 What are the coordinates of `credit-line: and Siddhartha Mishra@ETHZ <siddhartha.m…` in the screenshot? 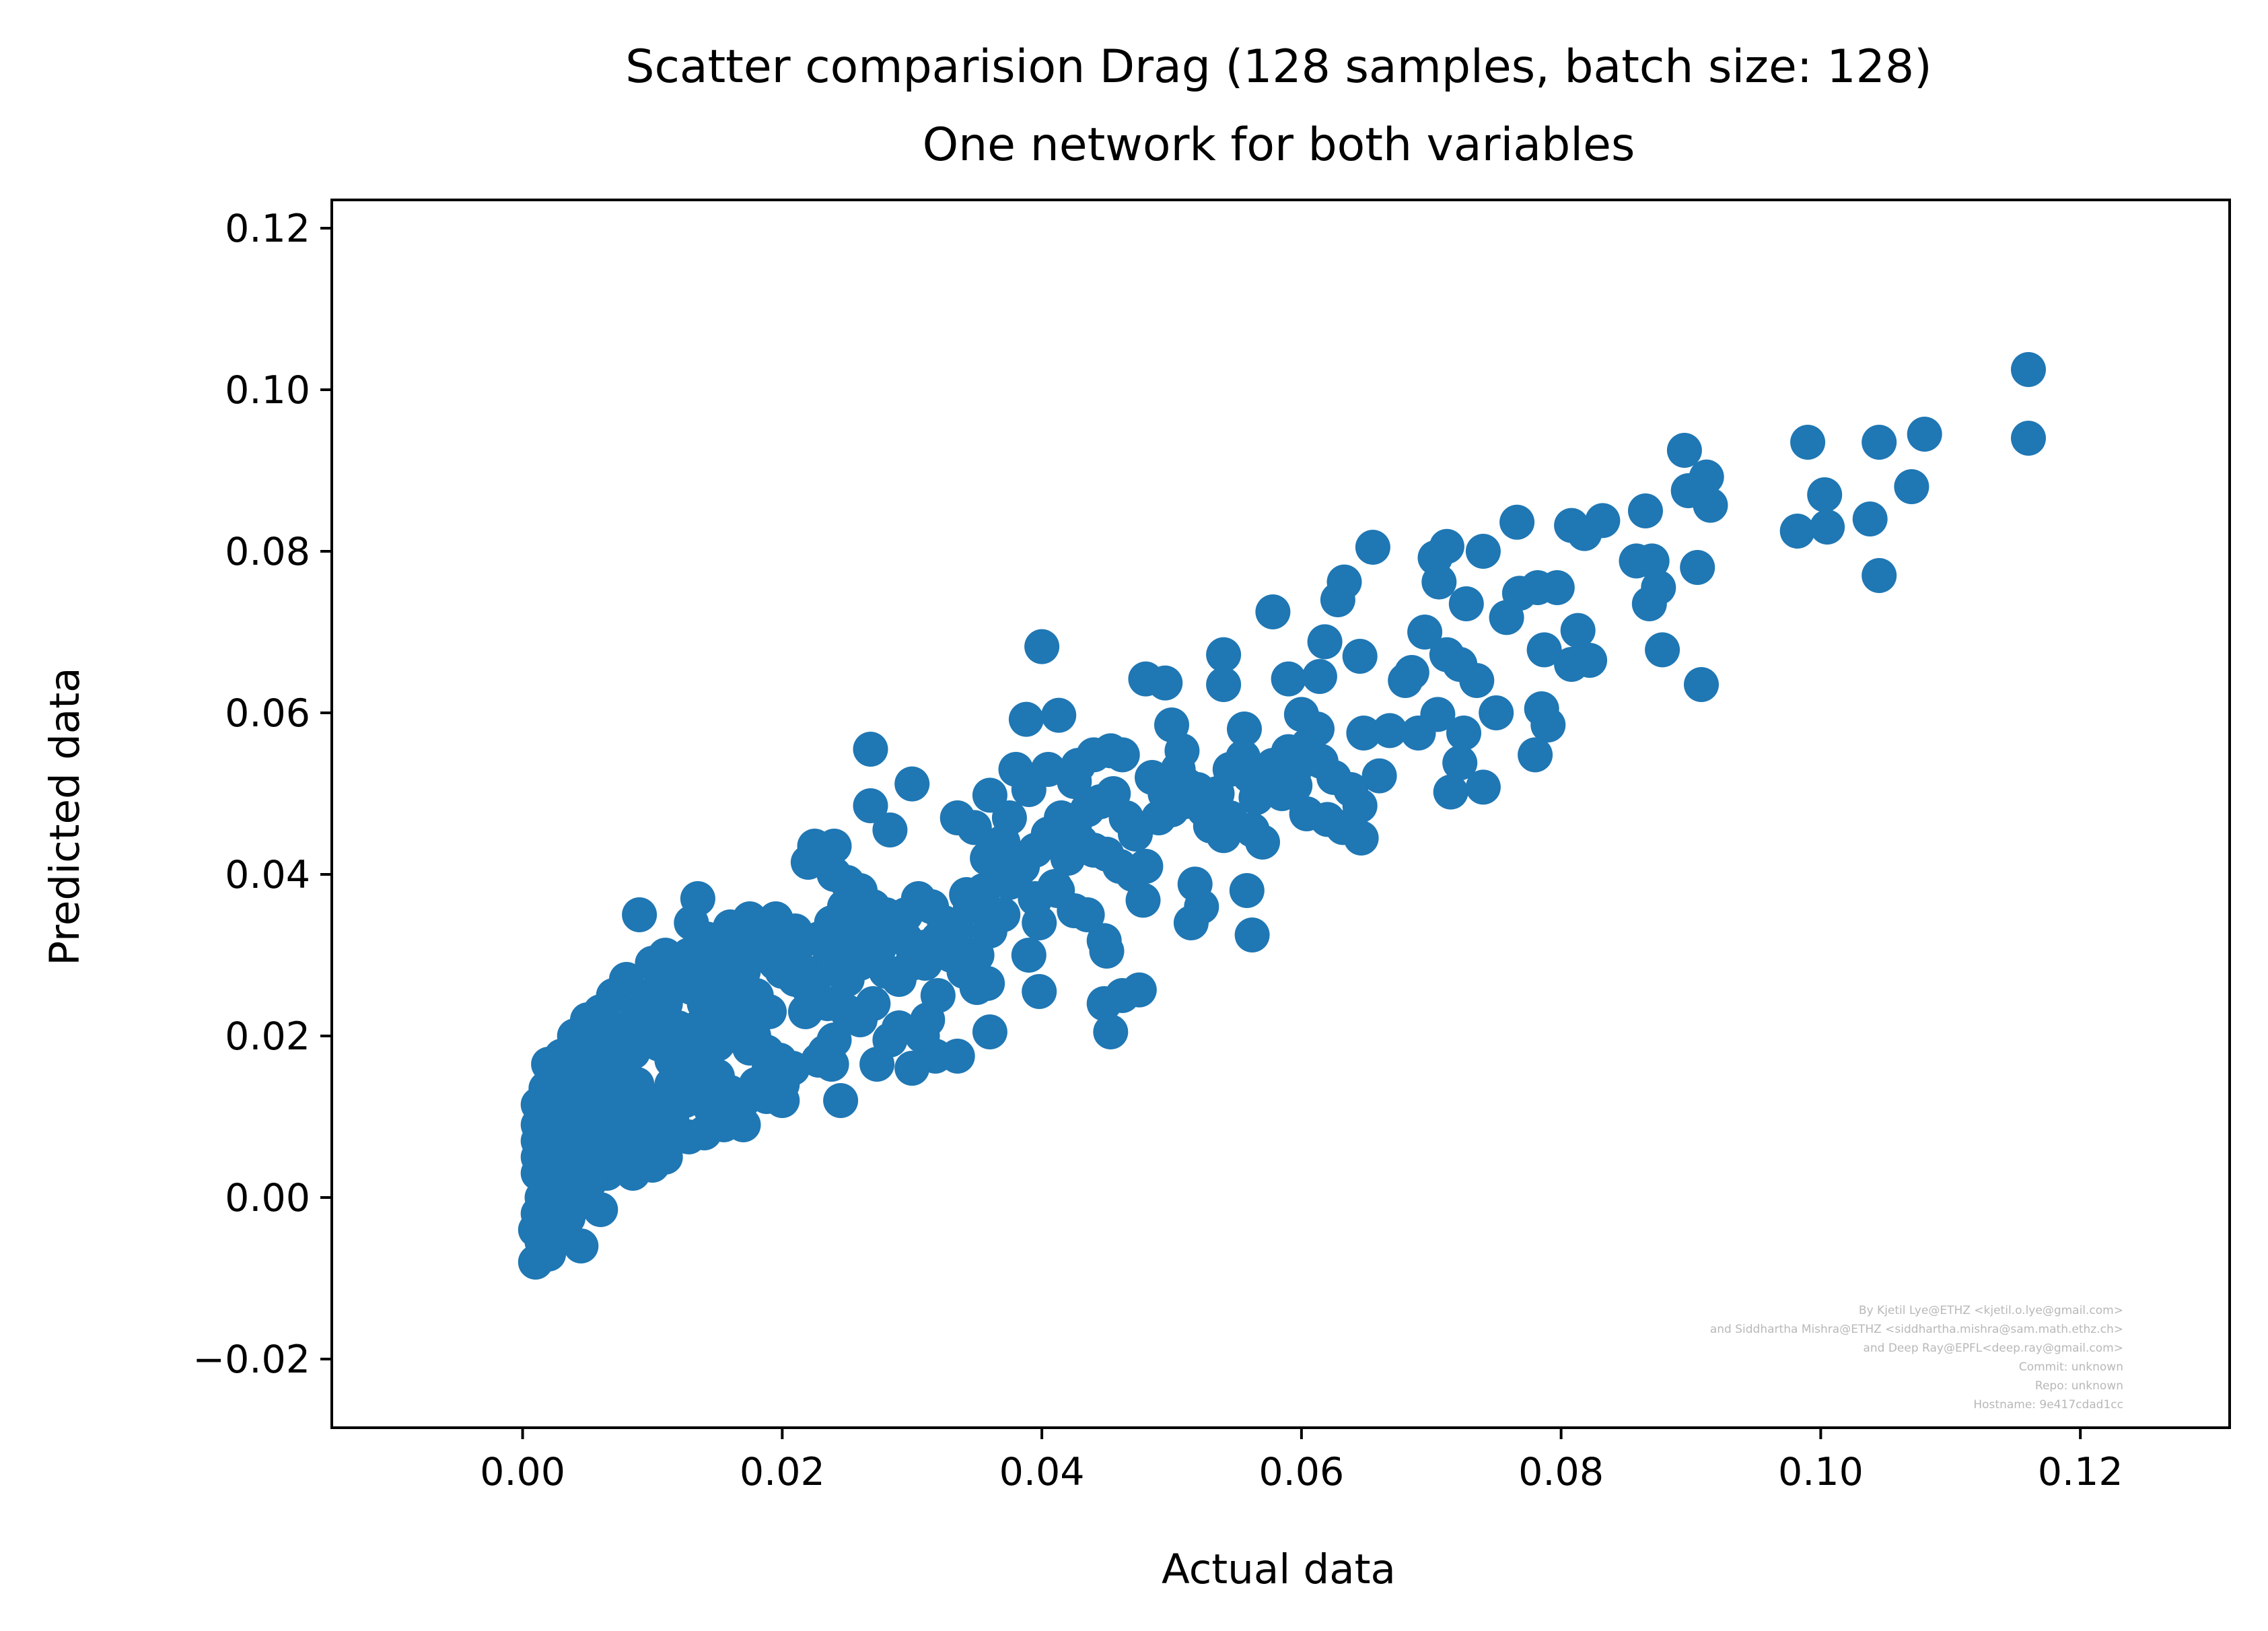 It's located at (1916, 1329).